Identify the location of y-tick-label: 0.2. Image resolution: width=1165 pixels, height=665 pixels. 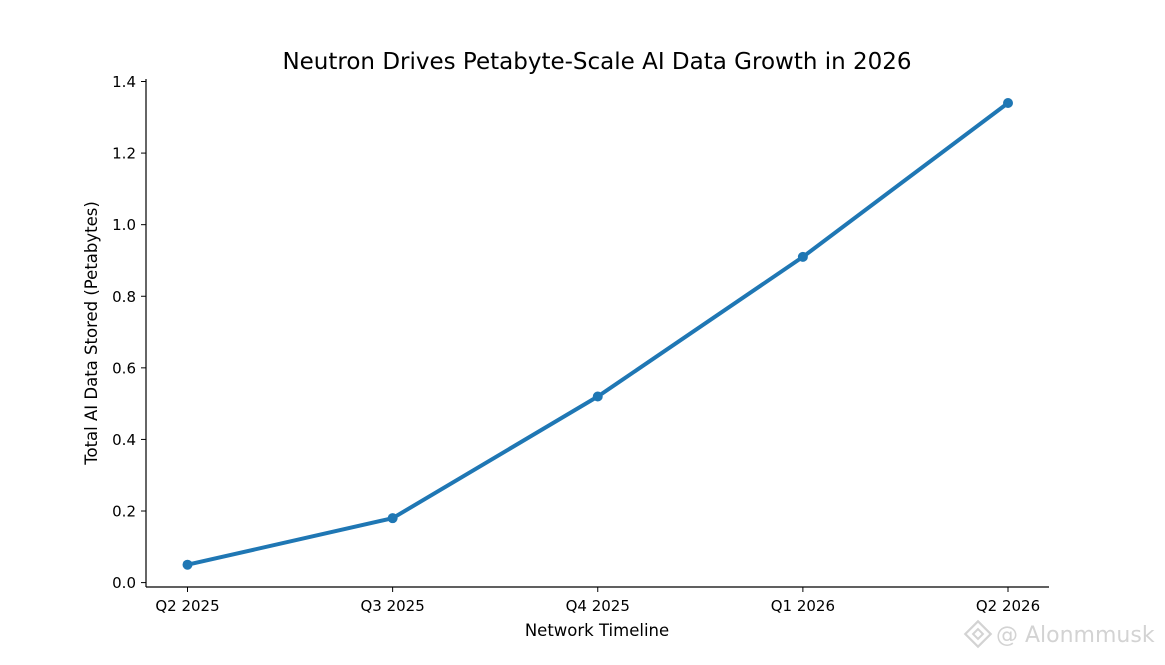
(124, 512).